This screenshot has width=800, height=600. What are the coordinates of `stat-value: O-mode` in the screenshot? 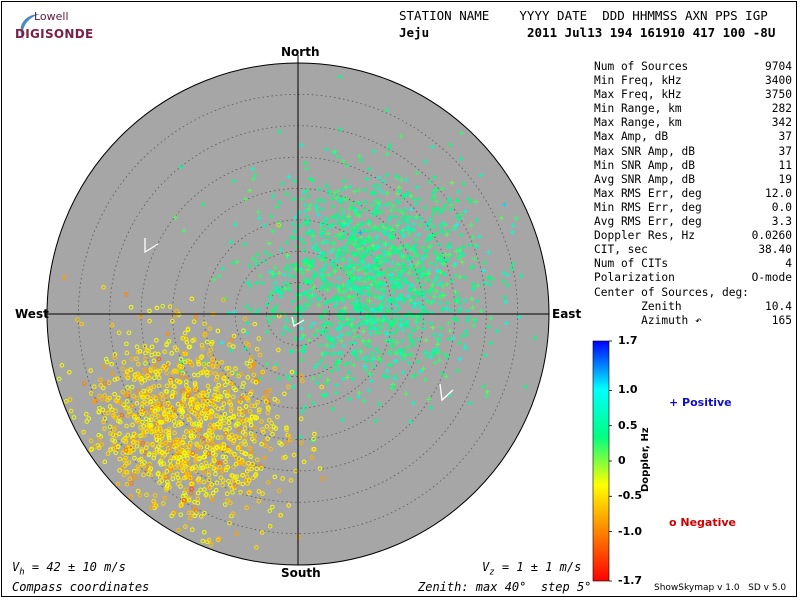 It's located at (771, 278).